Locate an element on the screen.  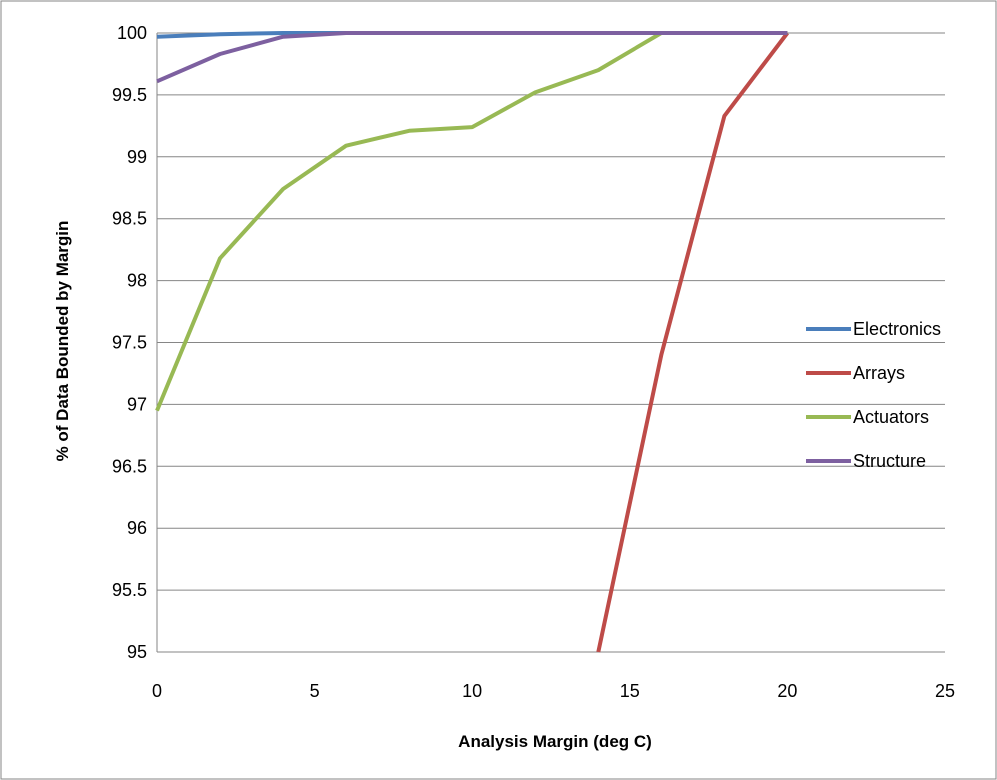
legend: Electronics Arrays Actuators Structure is located at coordinates (873, 395).